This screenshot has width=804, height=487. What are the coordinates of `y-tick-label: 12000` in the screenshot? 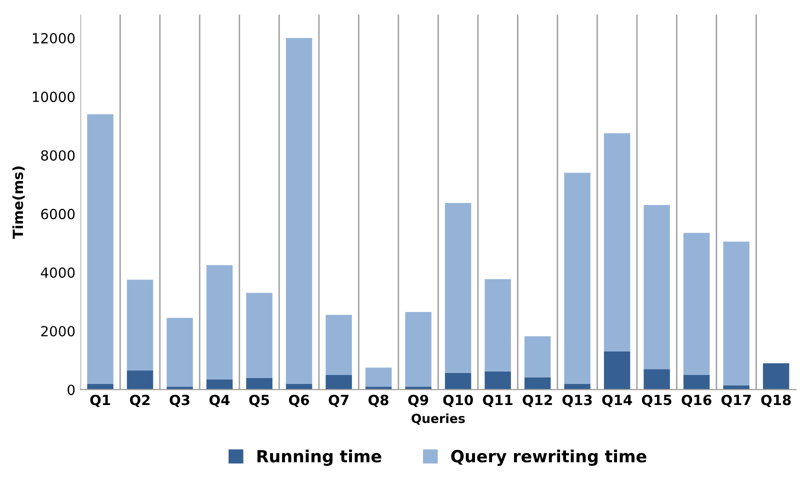 It's located at (53, 38).